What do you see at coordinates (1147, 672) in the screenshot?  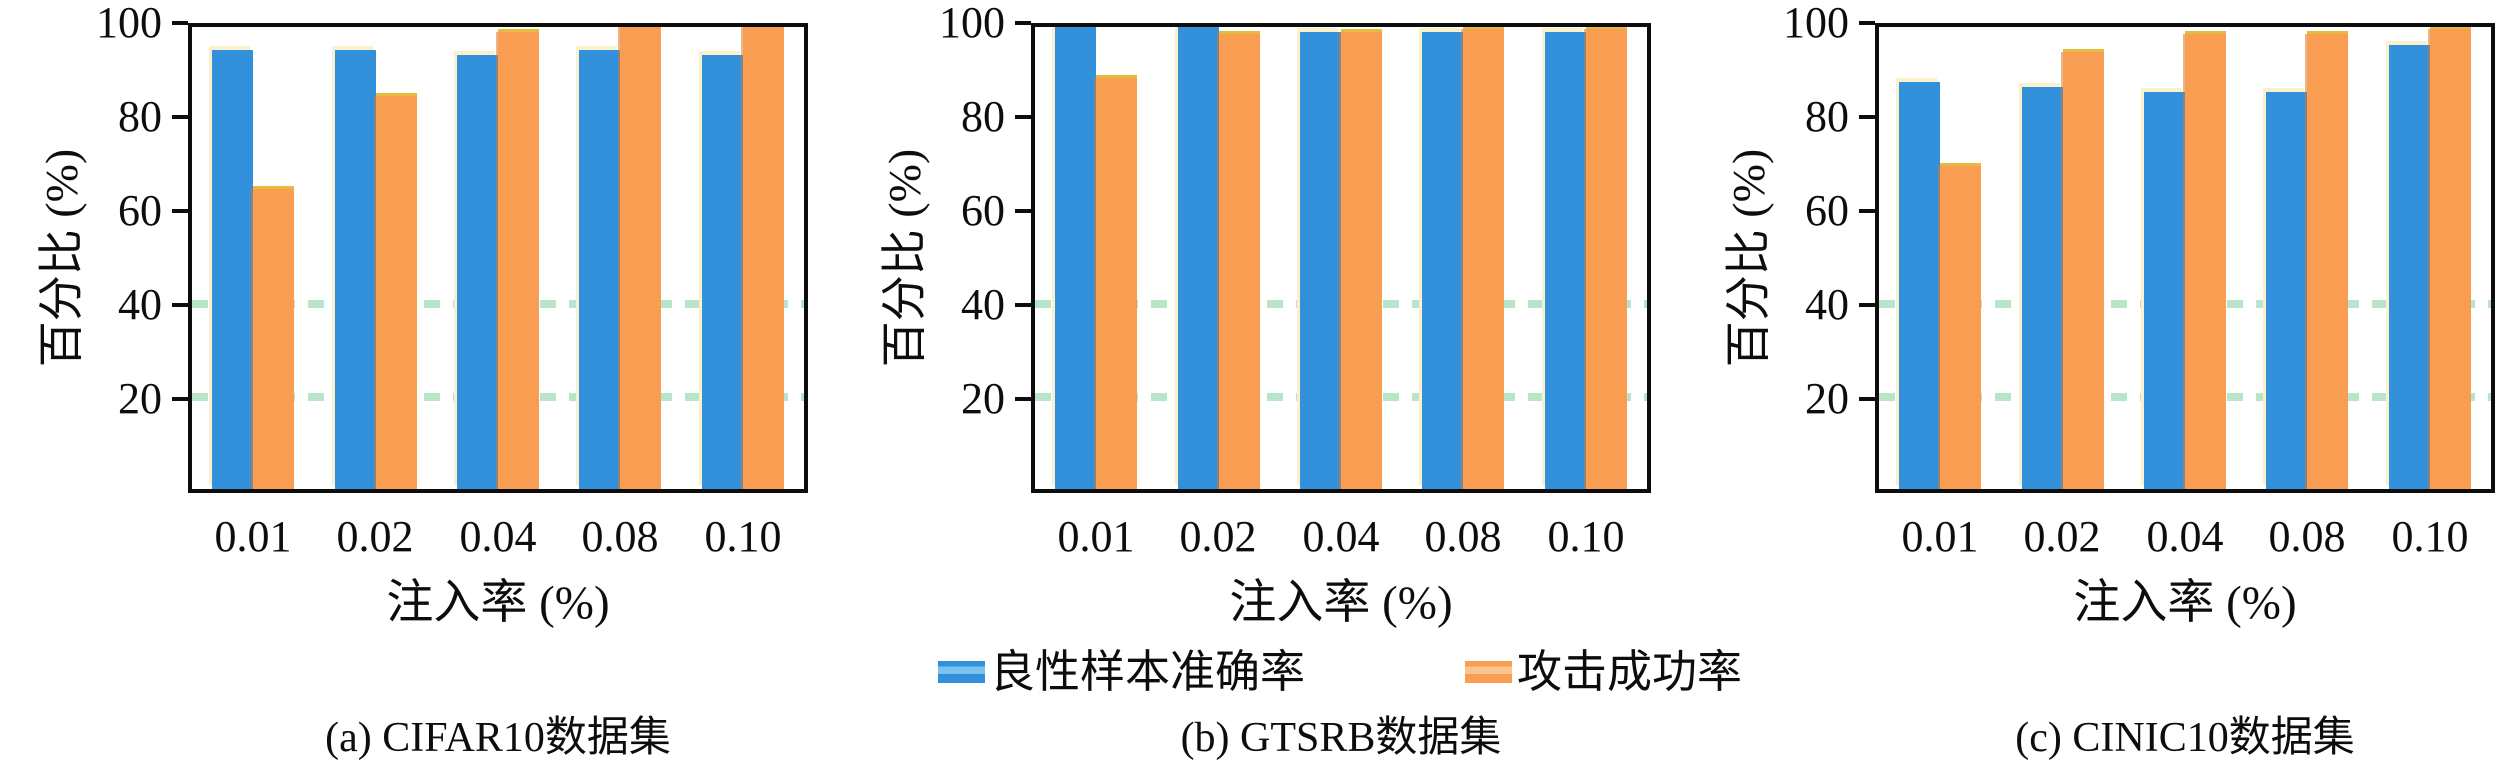 I see `legend-label: 良性样本准确率` at bounding box center [1147, 672].